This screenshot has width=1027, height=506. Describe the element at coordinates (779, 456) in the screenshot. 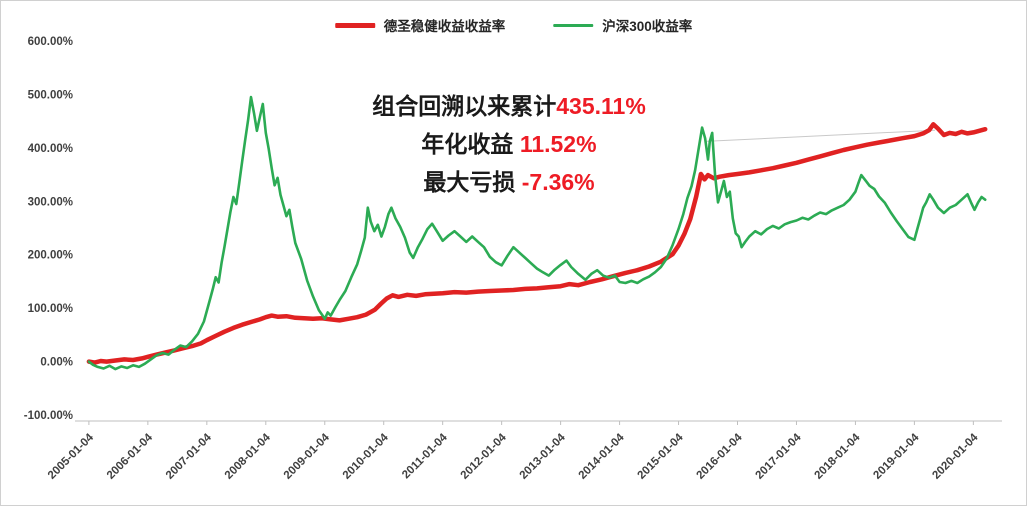

I see `x-tick-label: 2017-01-04` at that location.